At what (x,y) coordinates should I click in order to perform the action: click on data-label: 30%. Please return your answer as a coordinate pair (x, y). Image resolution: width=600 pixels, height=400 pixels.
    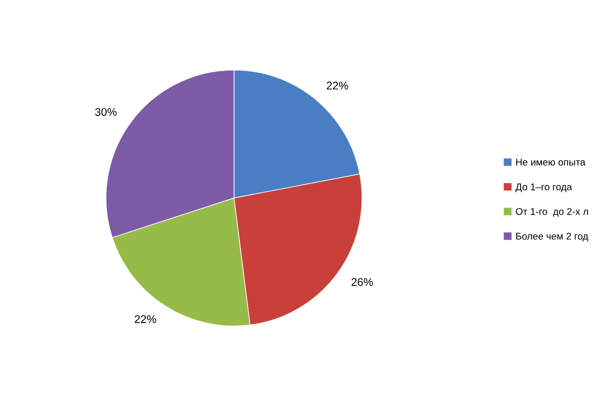
    Looking at the image, I should click on (106, 112).